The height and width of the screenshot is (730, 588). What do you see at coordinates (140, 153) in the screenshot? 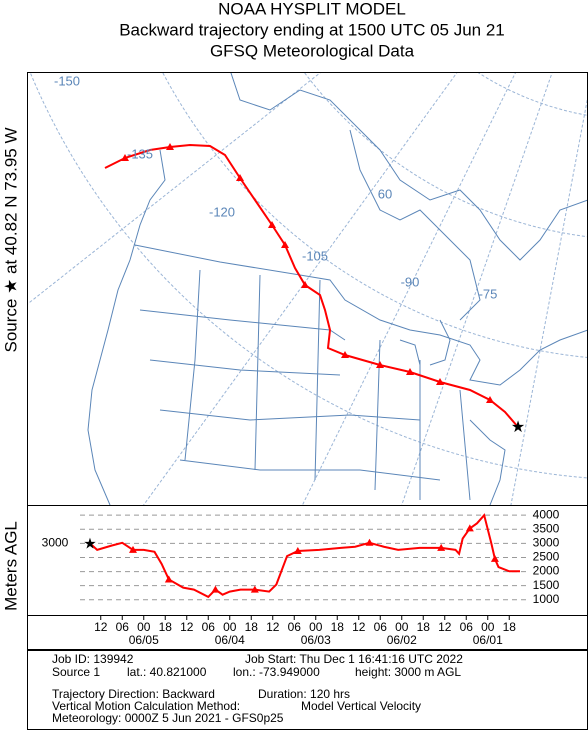
I see `grid-label: -135` at bounding box center [140, 153].